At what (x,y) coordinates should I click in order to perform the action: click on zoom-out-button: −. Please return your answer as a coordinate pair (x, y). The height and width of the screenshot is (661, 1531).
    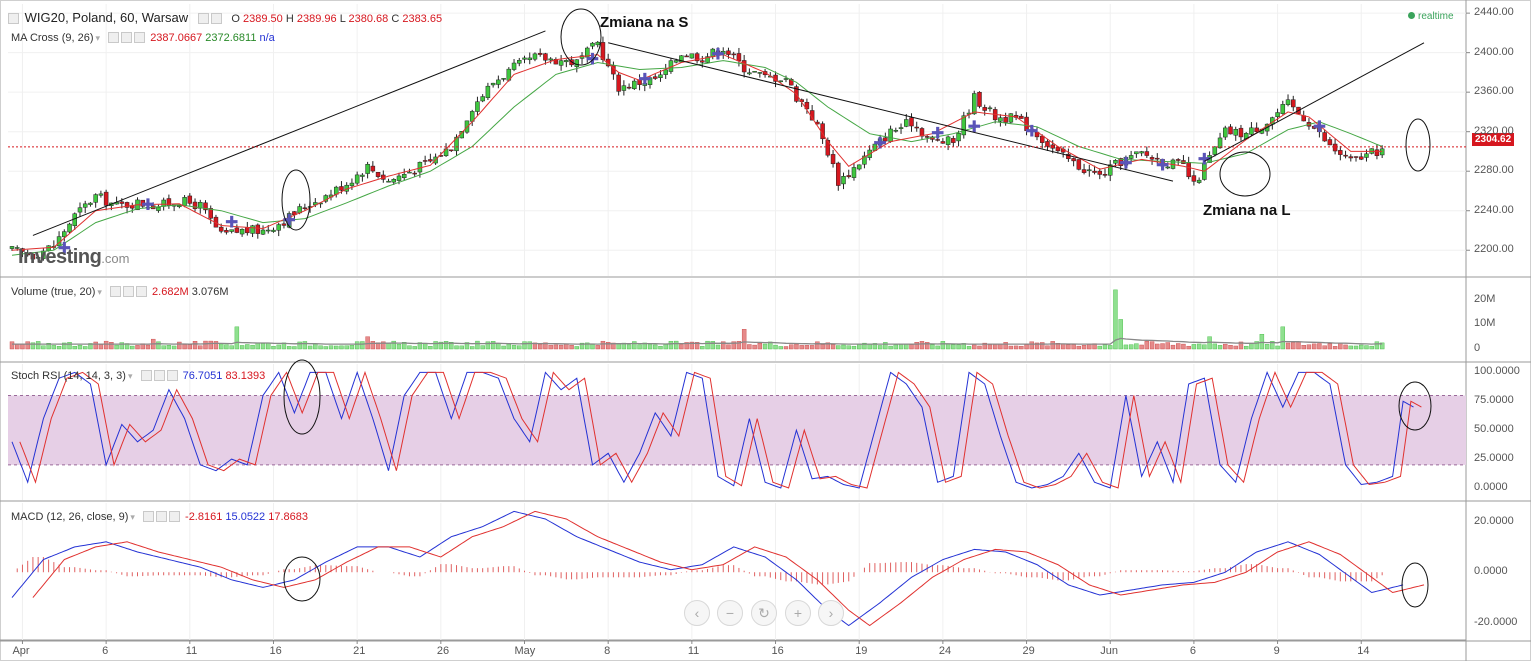
    Looking at the image, I should click on (730, 613).